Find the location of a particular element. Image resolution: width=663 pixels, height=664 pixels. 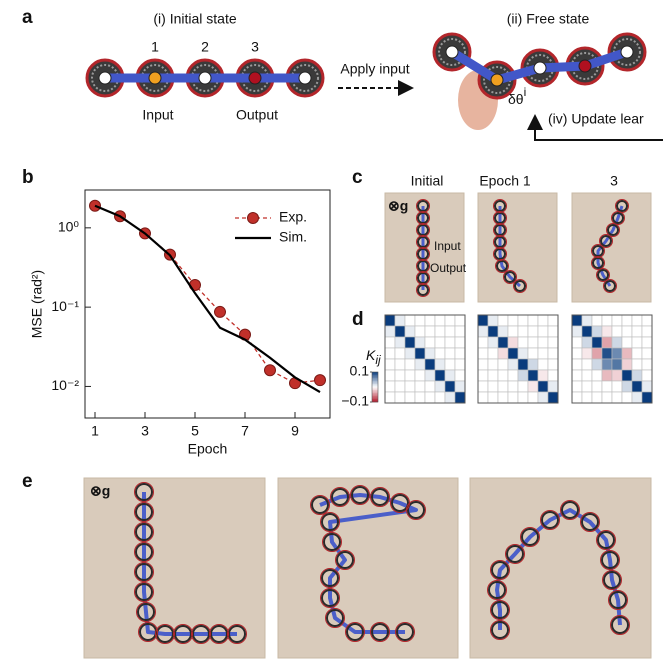

x-tick-label: 9 is located at coordinates (295, 431).